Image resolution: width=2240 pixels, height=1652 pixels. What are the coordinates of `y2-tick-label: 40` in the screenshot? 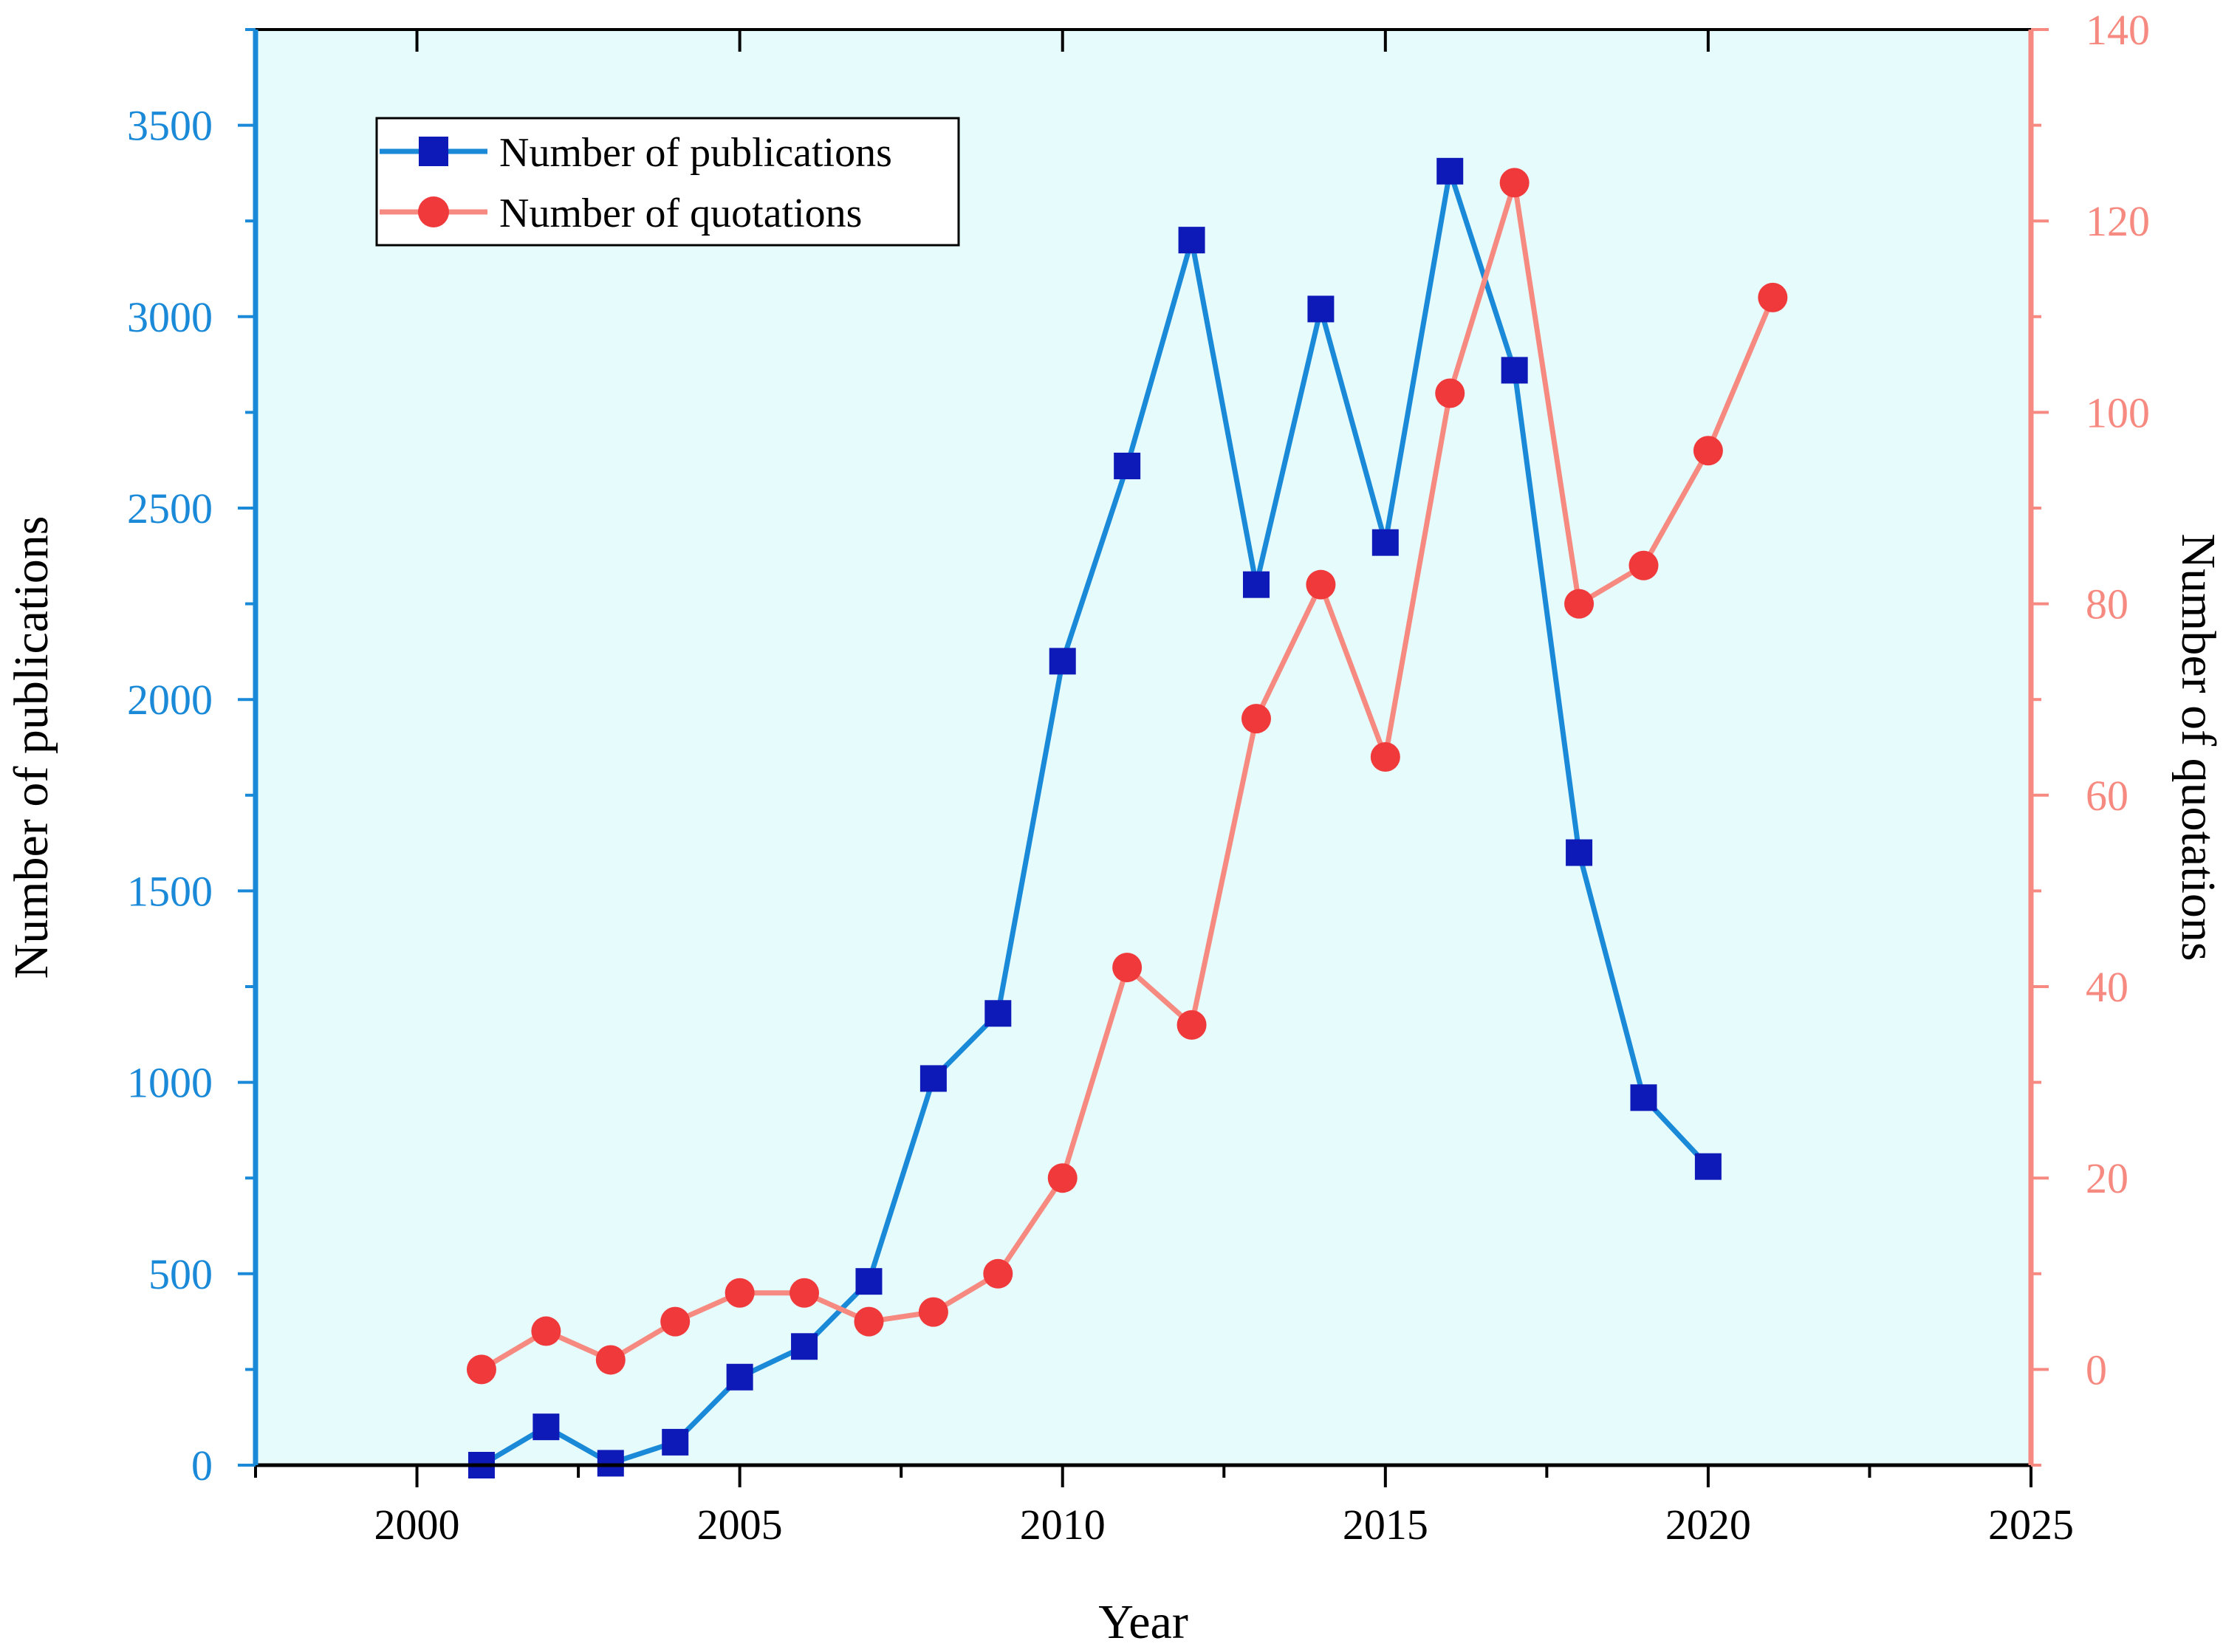 It's located at (2107, 987).